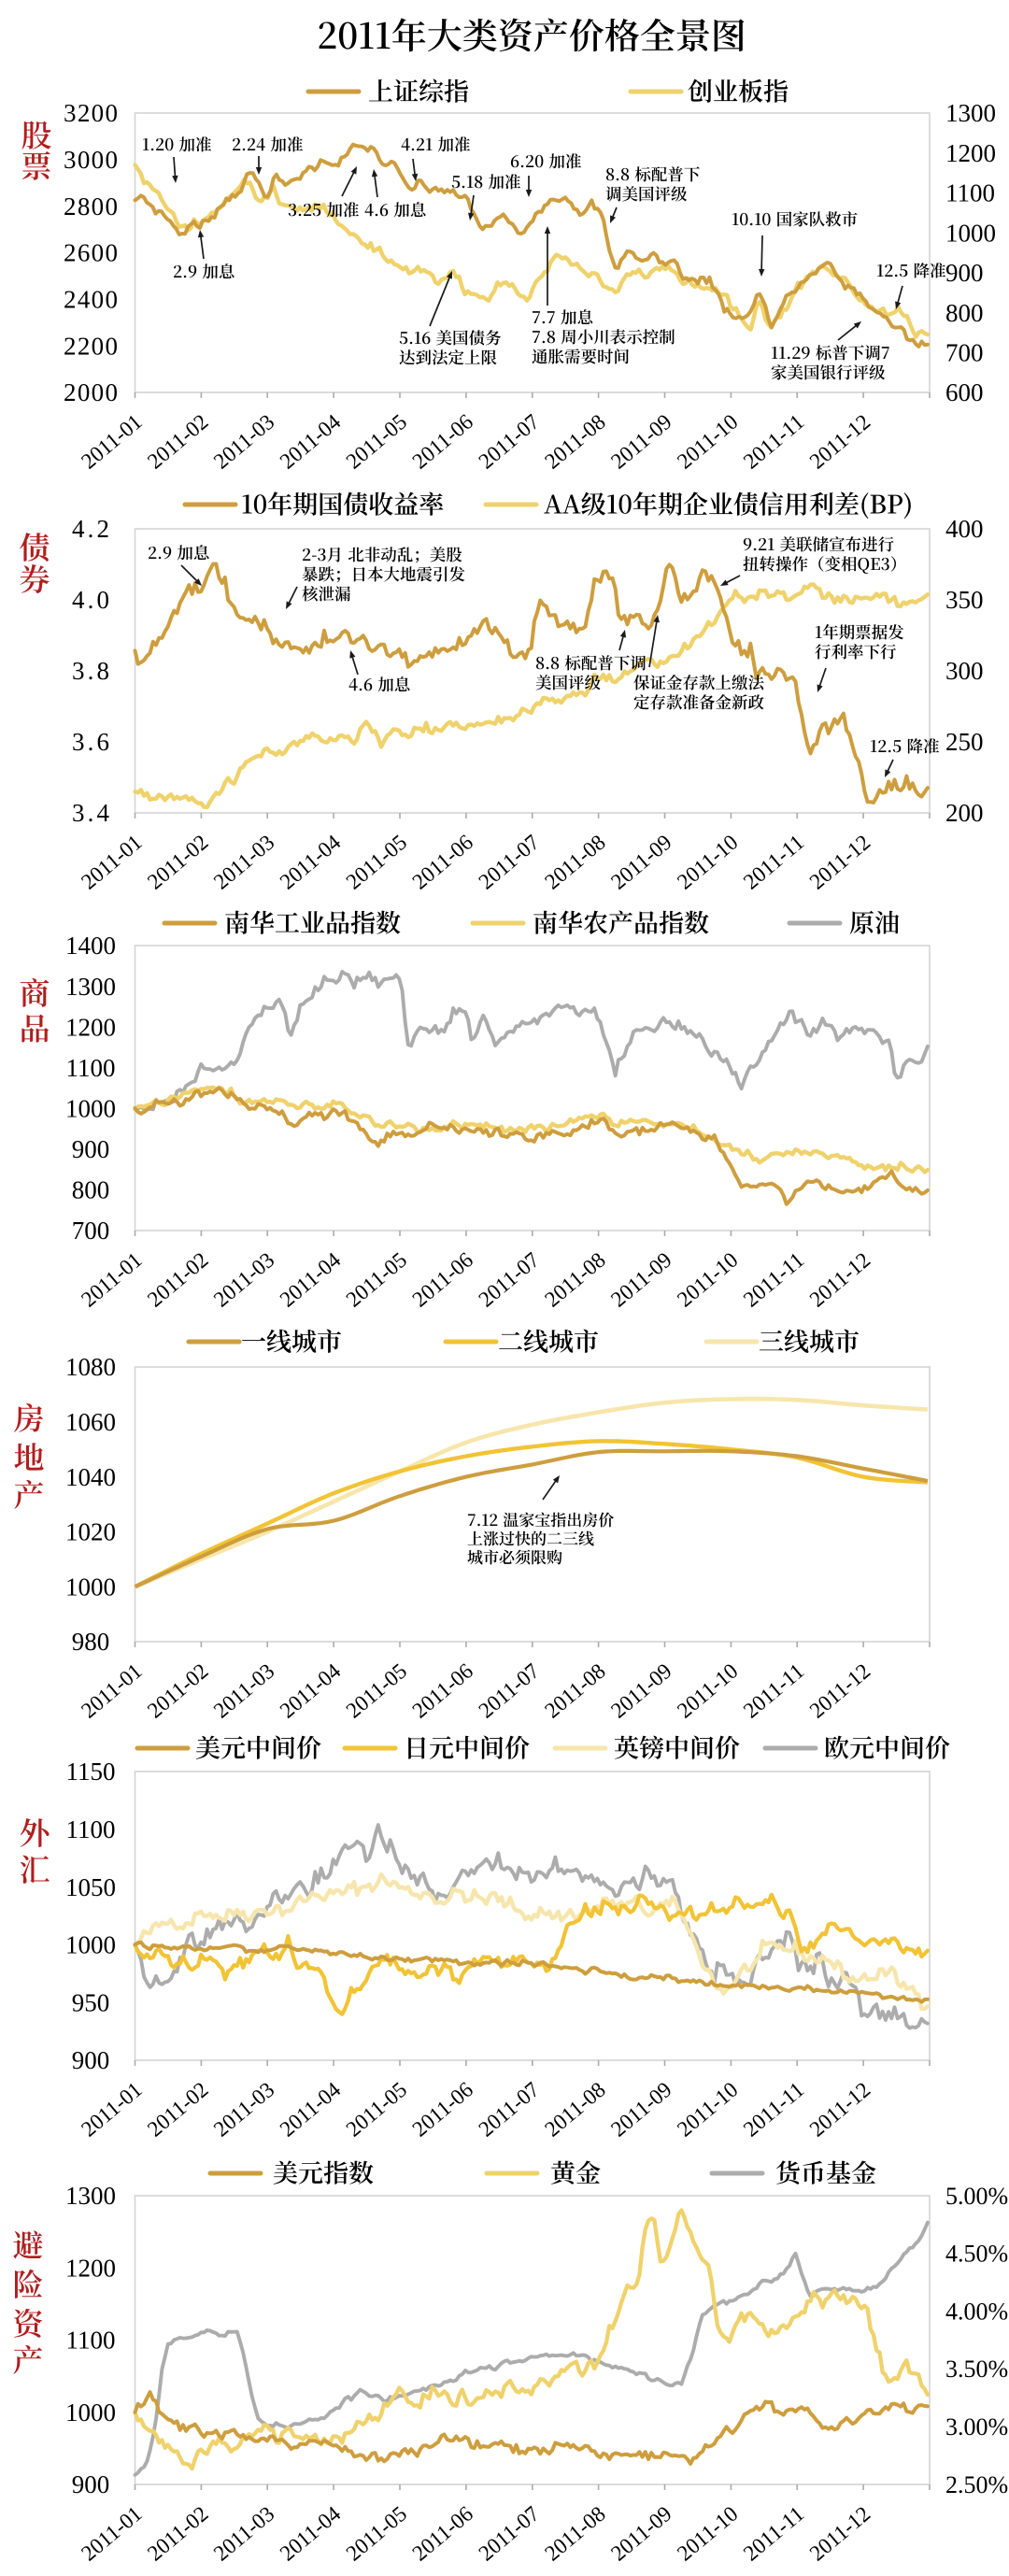 The width and height of the screenshot is (1009, 2576). I want to click on svg-text: 3200, so click(91, 113).